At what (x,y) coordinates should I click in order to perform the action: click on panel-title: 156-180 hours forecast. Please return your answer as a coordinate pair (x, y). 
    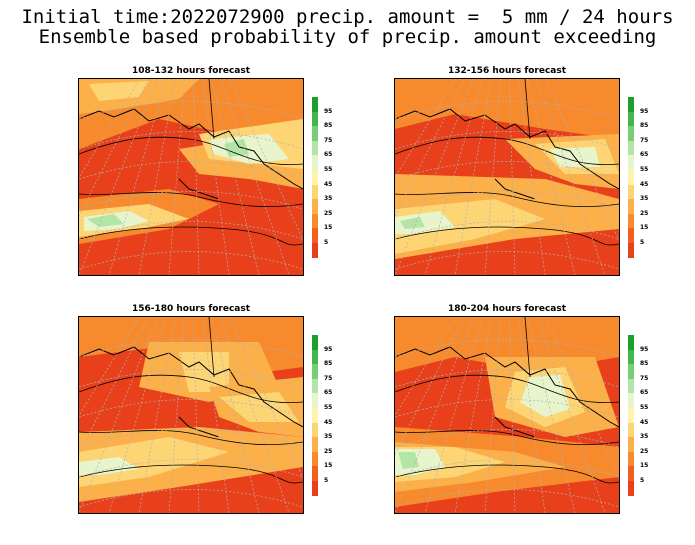
    Looking at the image, I should click on (191, 309).